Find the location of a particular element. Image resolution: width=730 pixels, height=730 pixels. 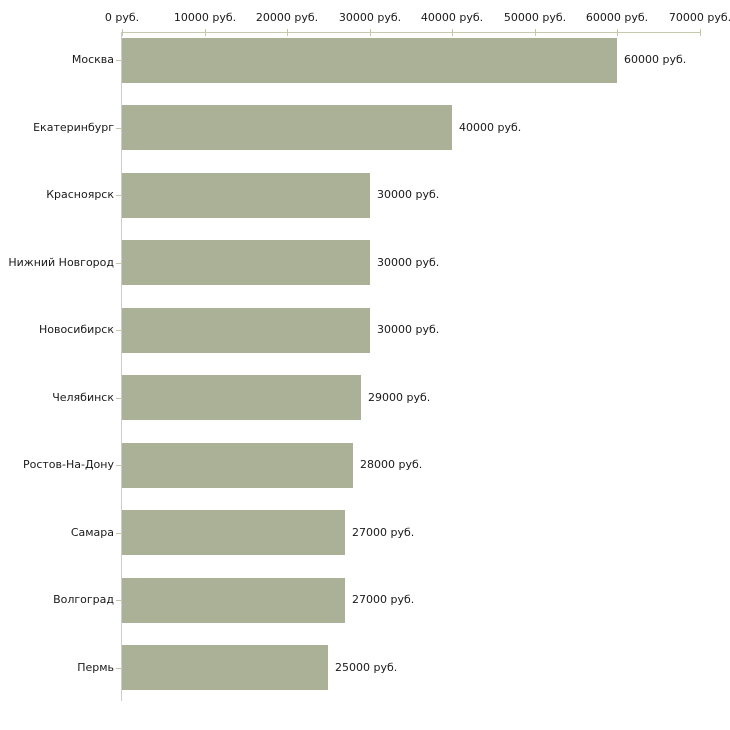

value-label: 40000 руб. is located at coordinates (490, 127).